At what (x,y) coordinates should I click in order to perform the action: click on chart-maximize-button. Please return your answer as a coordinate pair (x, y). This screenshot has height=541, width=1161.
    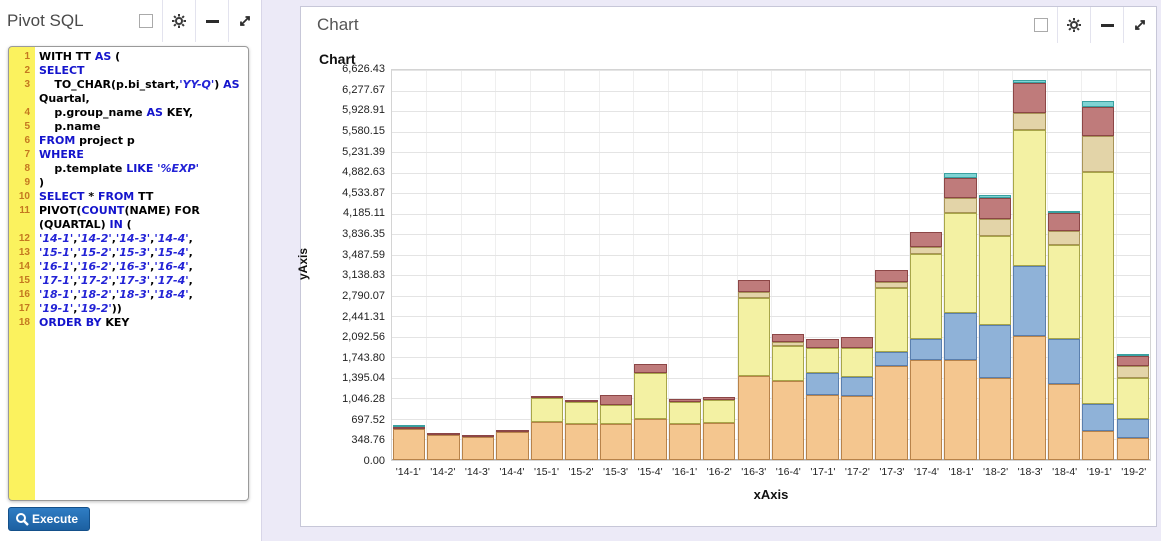
    Looking at the image, I should click on (1139, 25).